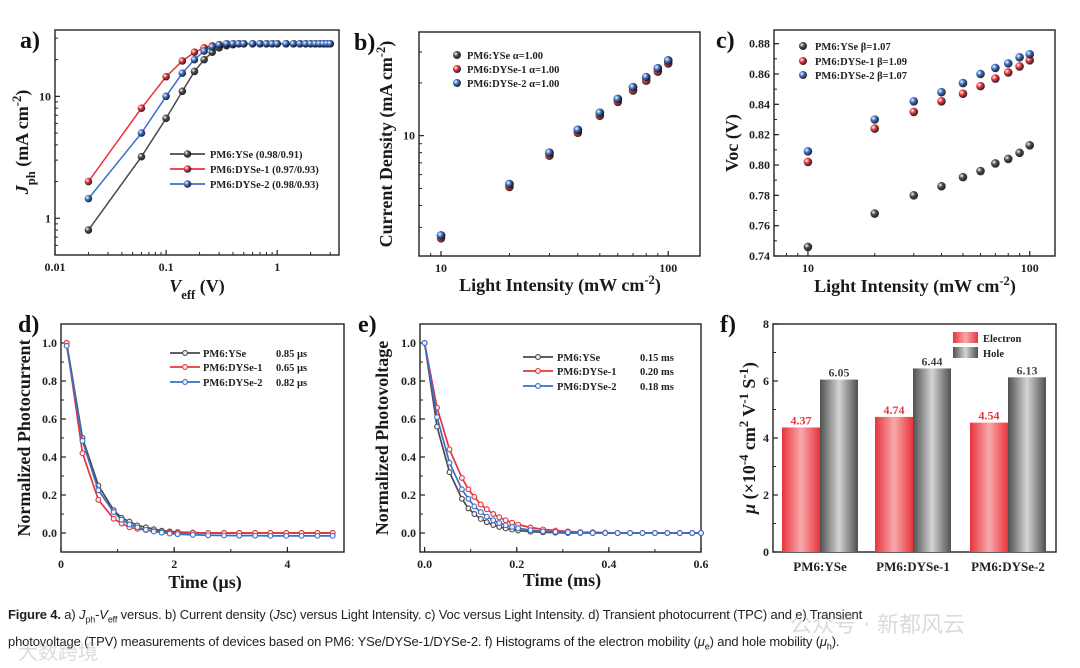 The width and height of the screenshot is (1080, 668). Describe the element at coordinates (749, 484) in the screenshot. I see `label-part: (×10` at that location.